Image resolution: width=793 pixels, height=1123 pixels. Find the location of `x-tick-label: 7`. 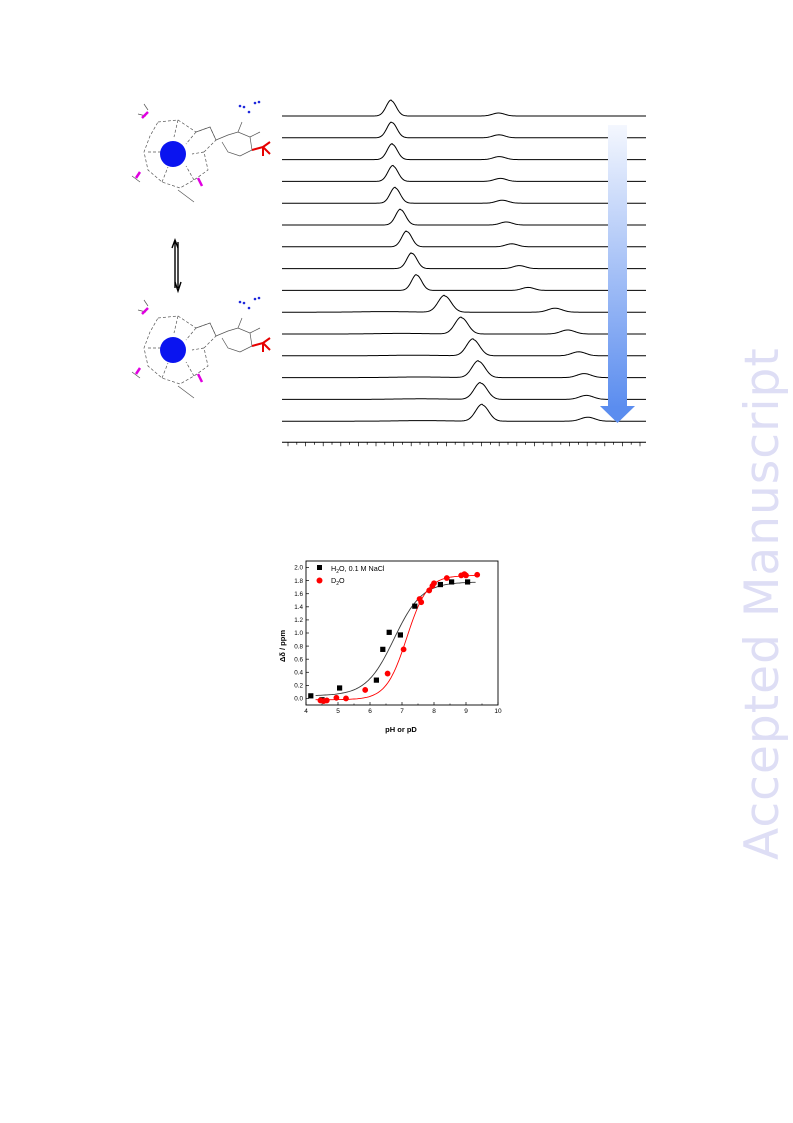

x-tick-label: 7 is located at coordinates (402, 711).